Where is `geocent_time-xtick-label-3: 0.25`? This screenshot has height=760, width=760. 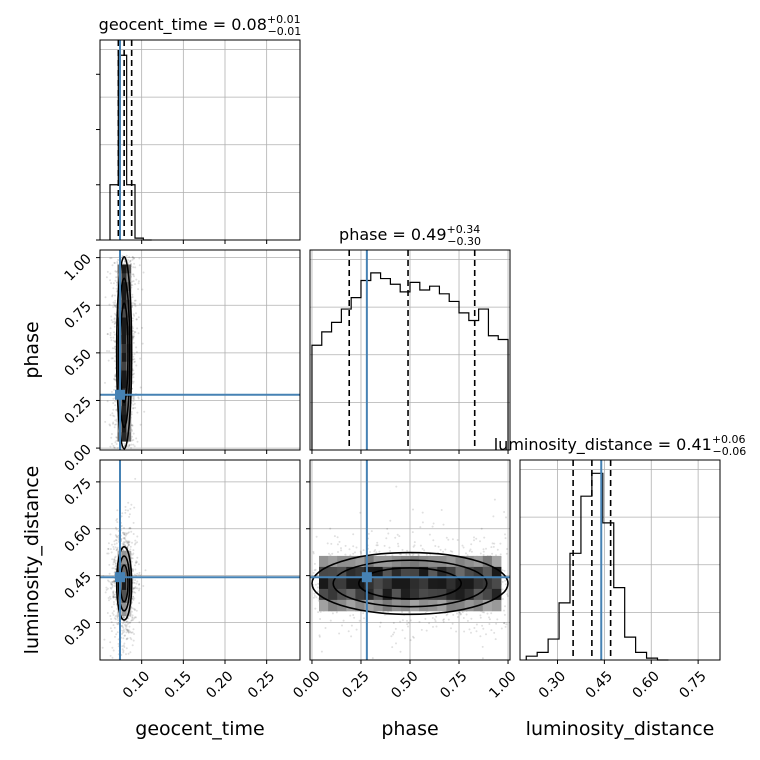
geocent_time-xtick-label-3: 0.25 is located at coordinates (261, 684).